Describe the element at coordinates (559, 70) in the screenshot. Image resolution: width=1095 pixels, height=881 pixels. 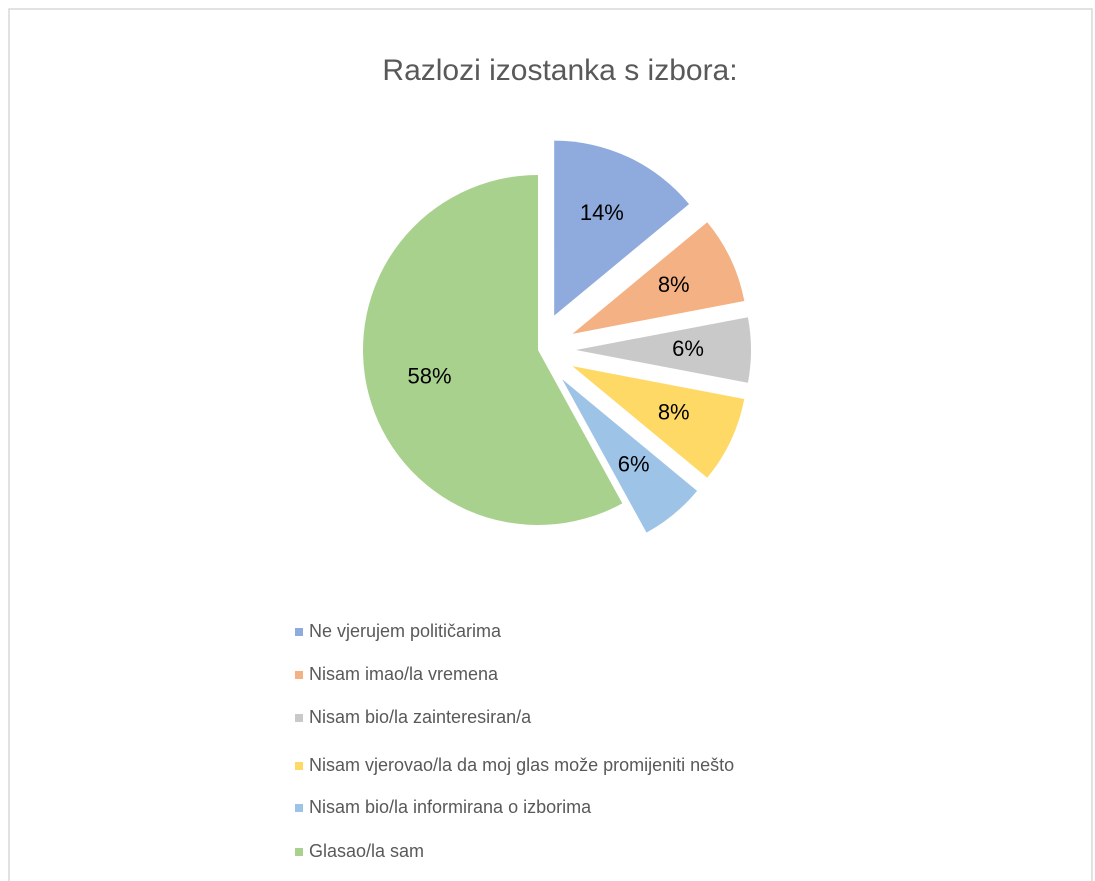
I see `chart-title: Razlozi izostanka s izbora:` at that location.